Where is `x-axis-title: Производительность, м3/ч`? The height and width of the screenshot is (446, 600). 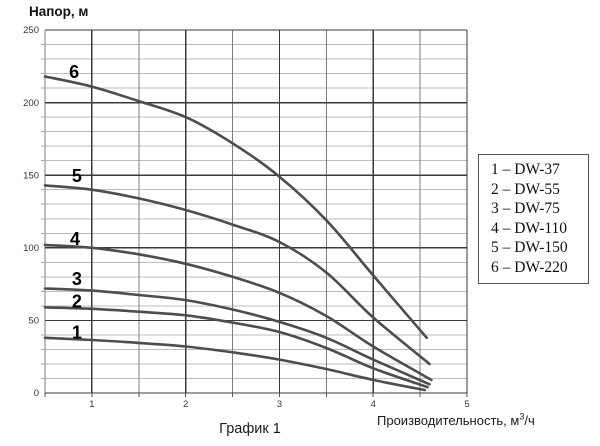
x-axis-title: Производительность, м3/ч is located at coordinates (456, 419).